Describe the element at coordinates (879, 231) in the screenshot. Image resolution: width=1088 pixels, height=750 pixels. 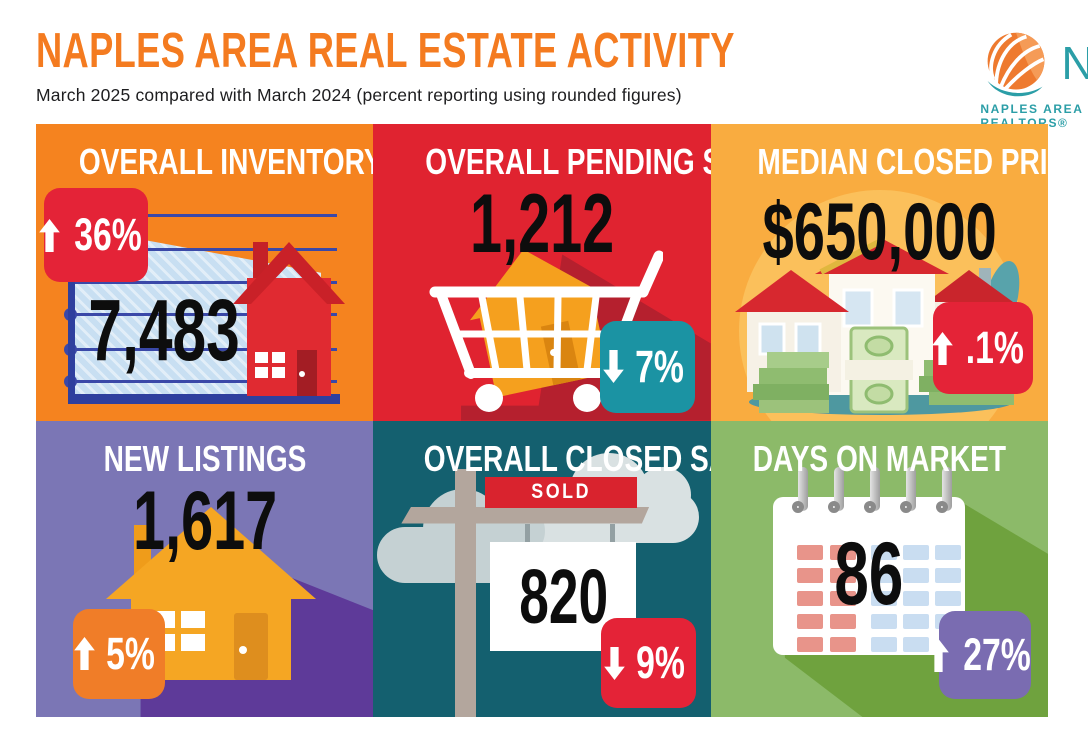
I see `metric-value: $650,000` at that location.